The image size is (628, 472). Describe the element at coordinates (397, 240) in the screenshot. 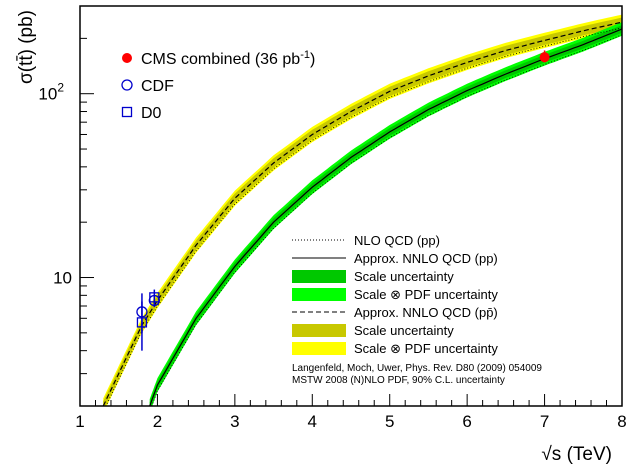

I see `legend-theory-label-0: NLO QCD (pp)` at that location.